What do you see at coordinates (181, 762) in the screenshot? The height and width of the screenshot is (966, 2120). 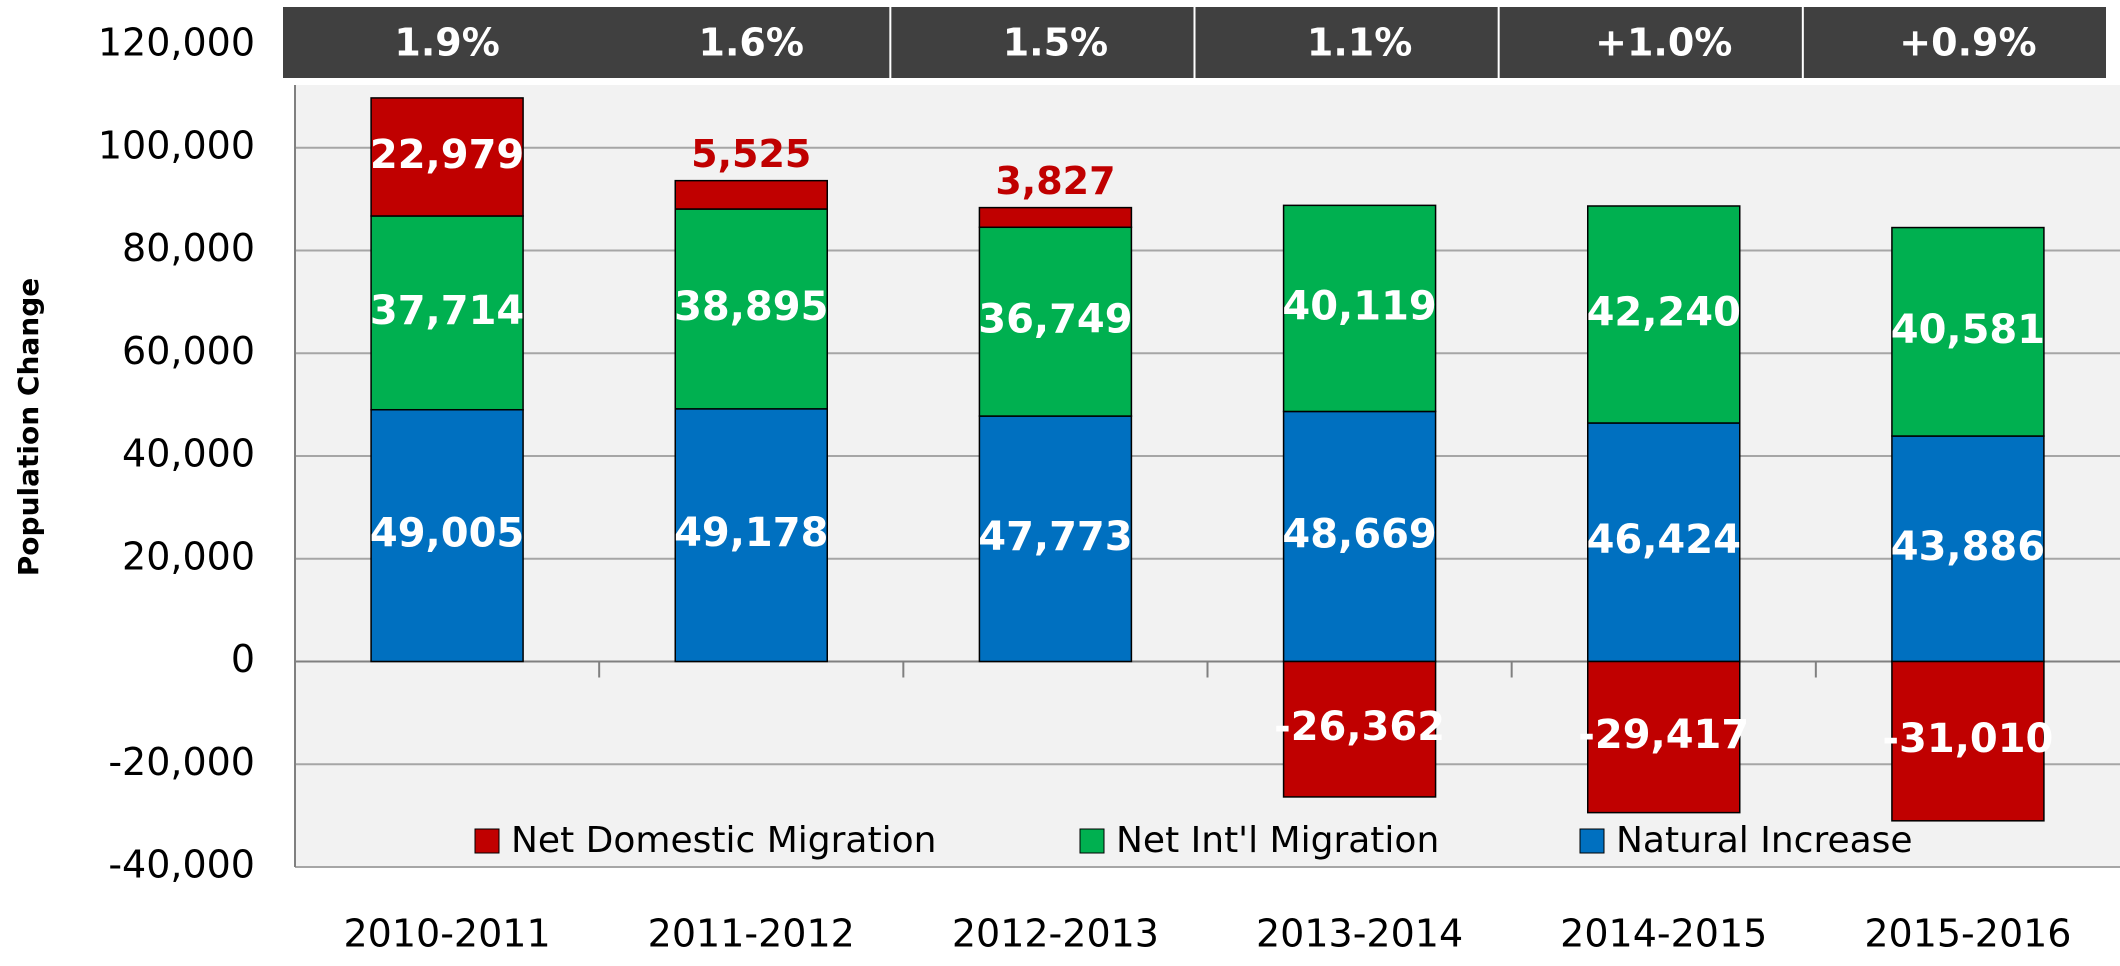 I see `y-tick-label: -20,000` at bounding box center [181, 762].